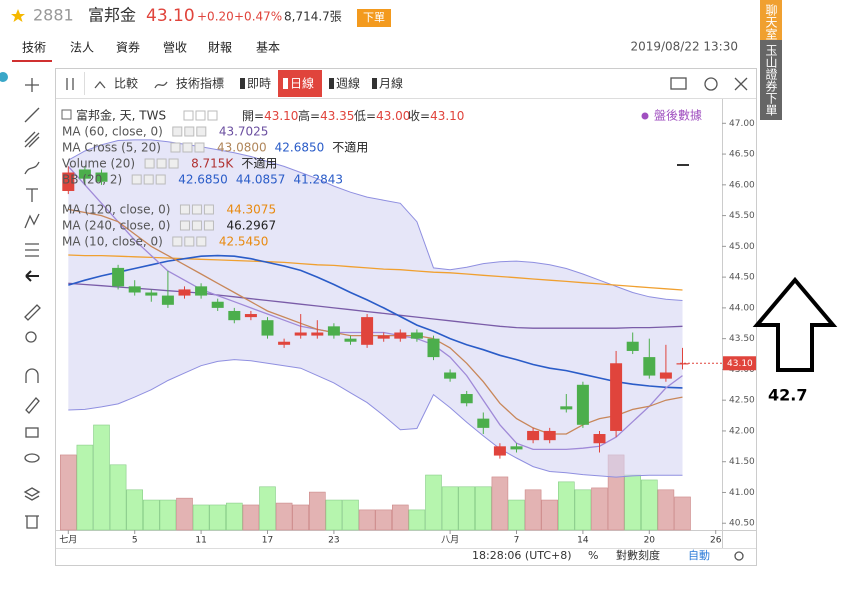 The height and width of the screenshot is (595, 850). Describe the element at coordinates (32, 522) in the screenshot. I see `trash-tool` at that location.